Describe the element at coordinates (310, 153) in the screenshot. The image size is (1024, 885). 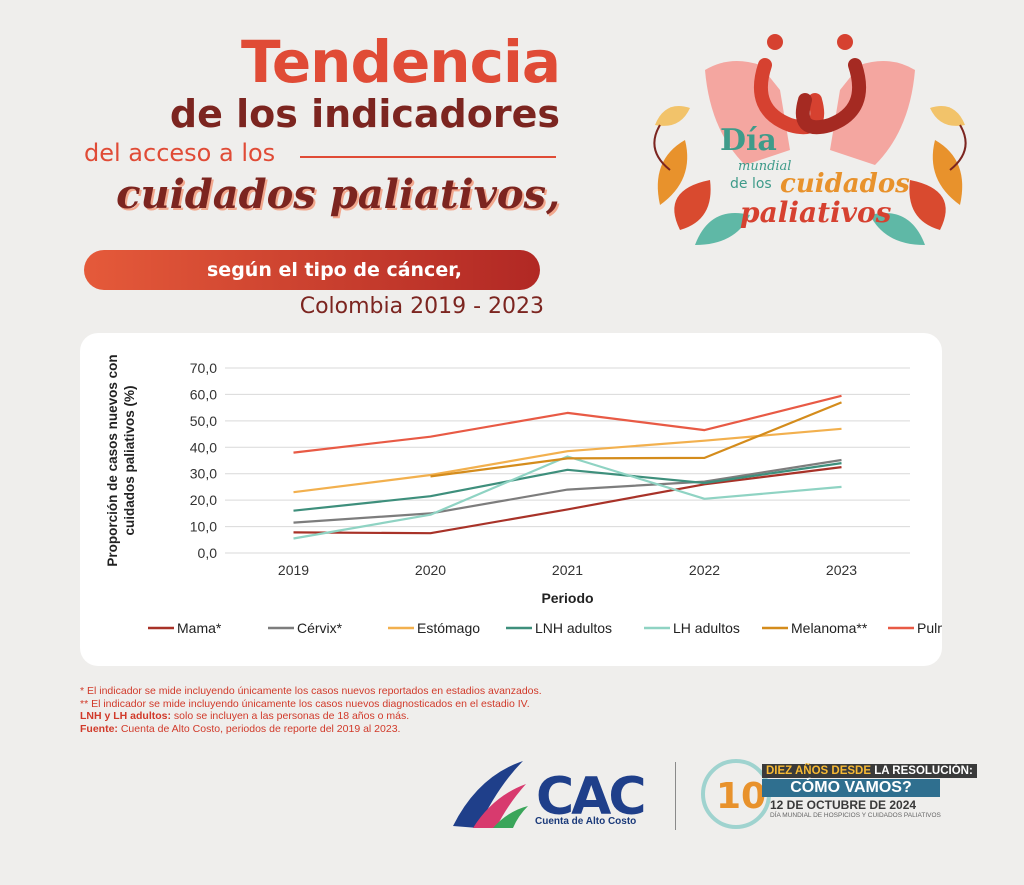
I see `title-line3: del acceso a los` at that location.